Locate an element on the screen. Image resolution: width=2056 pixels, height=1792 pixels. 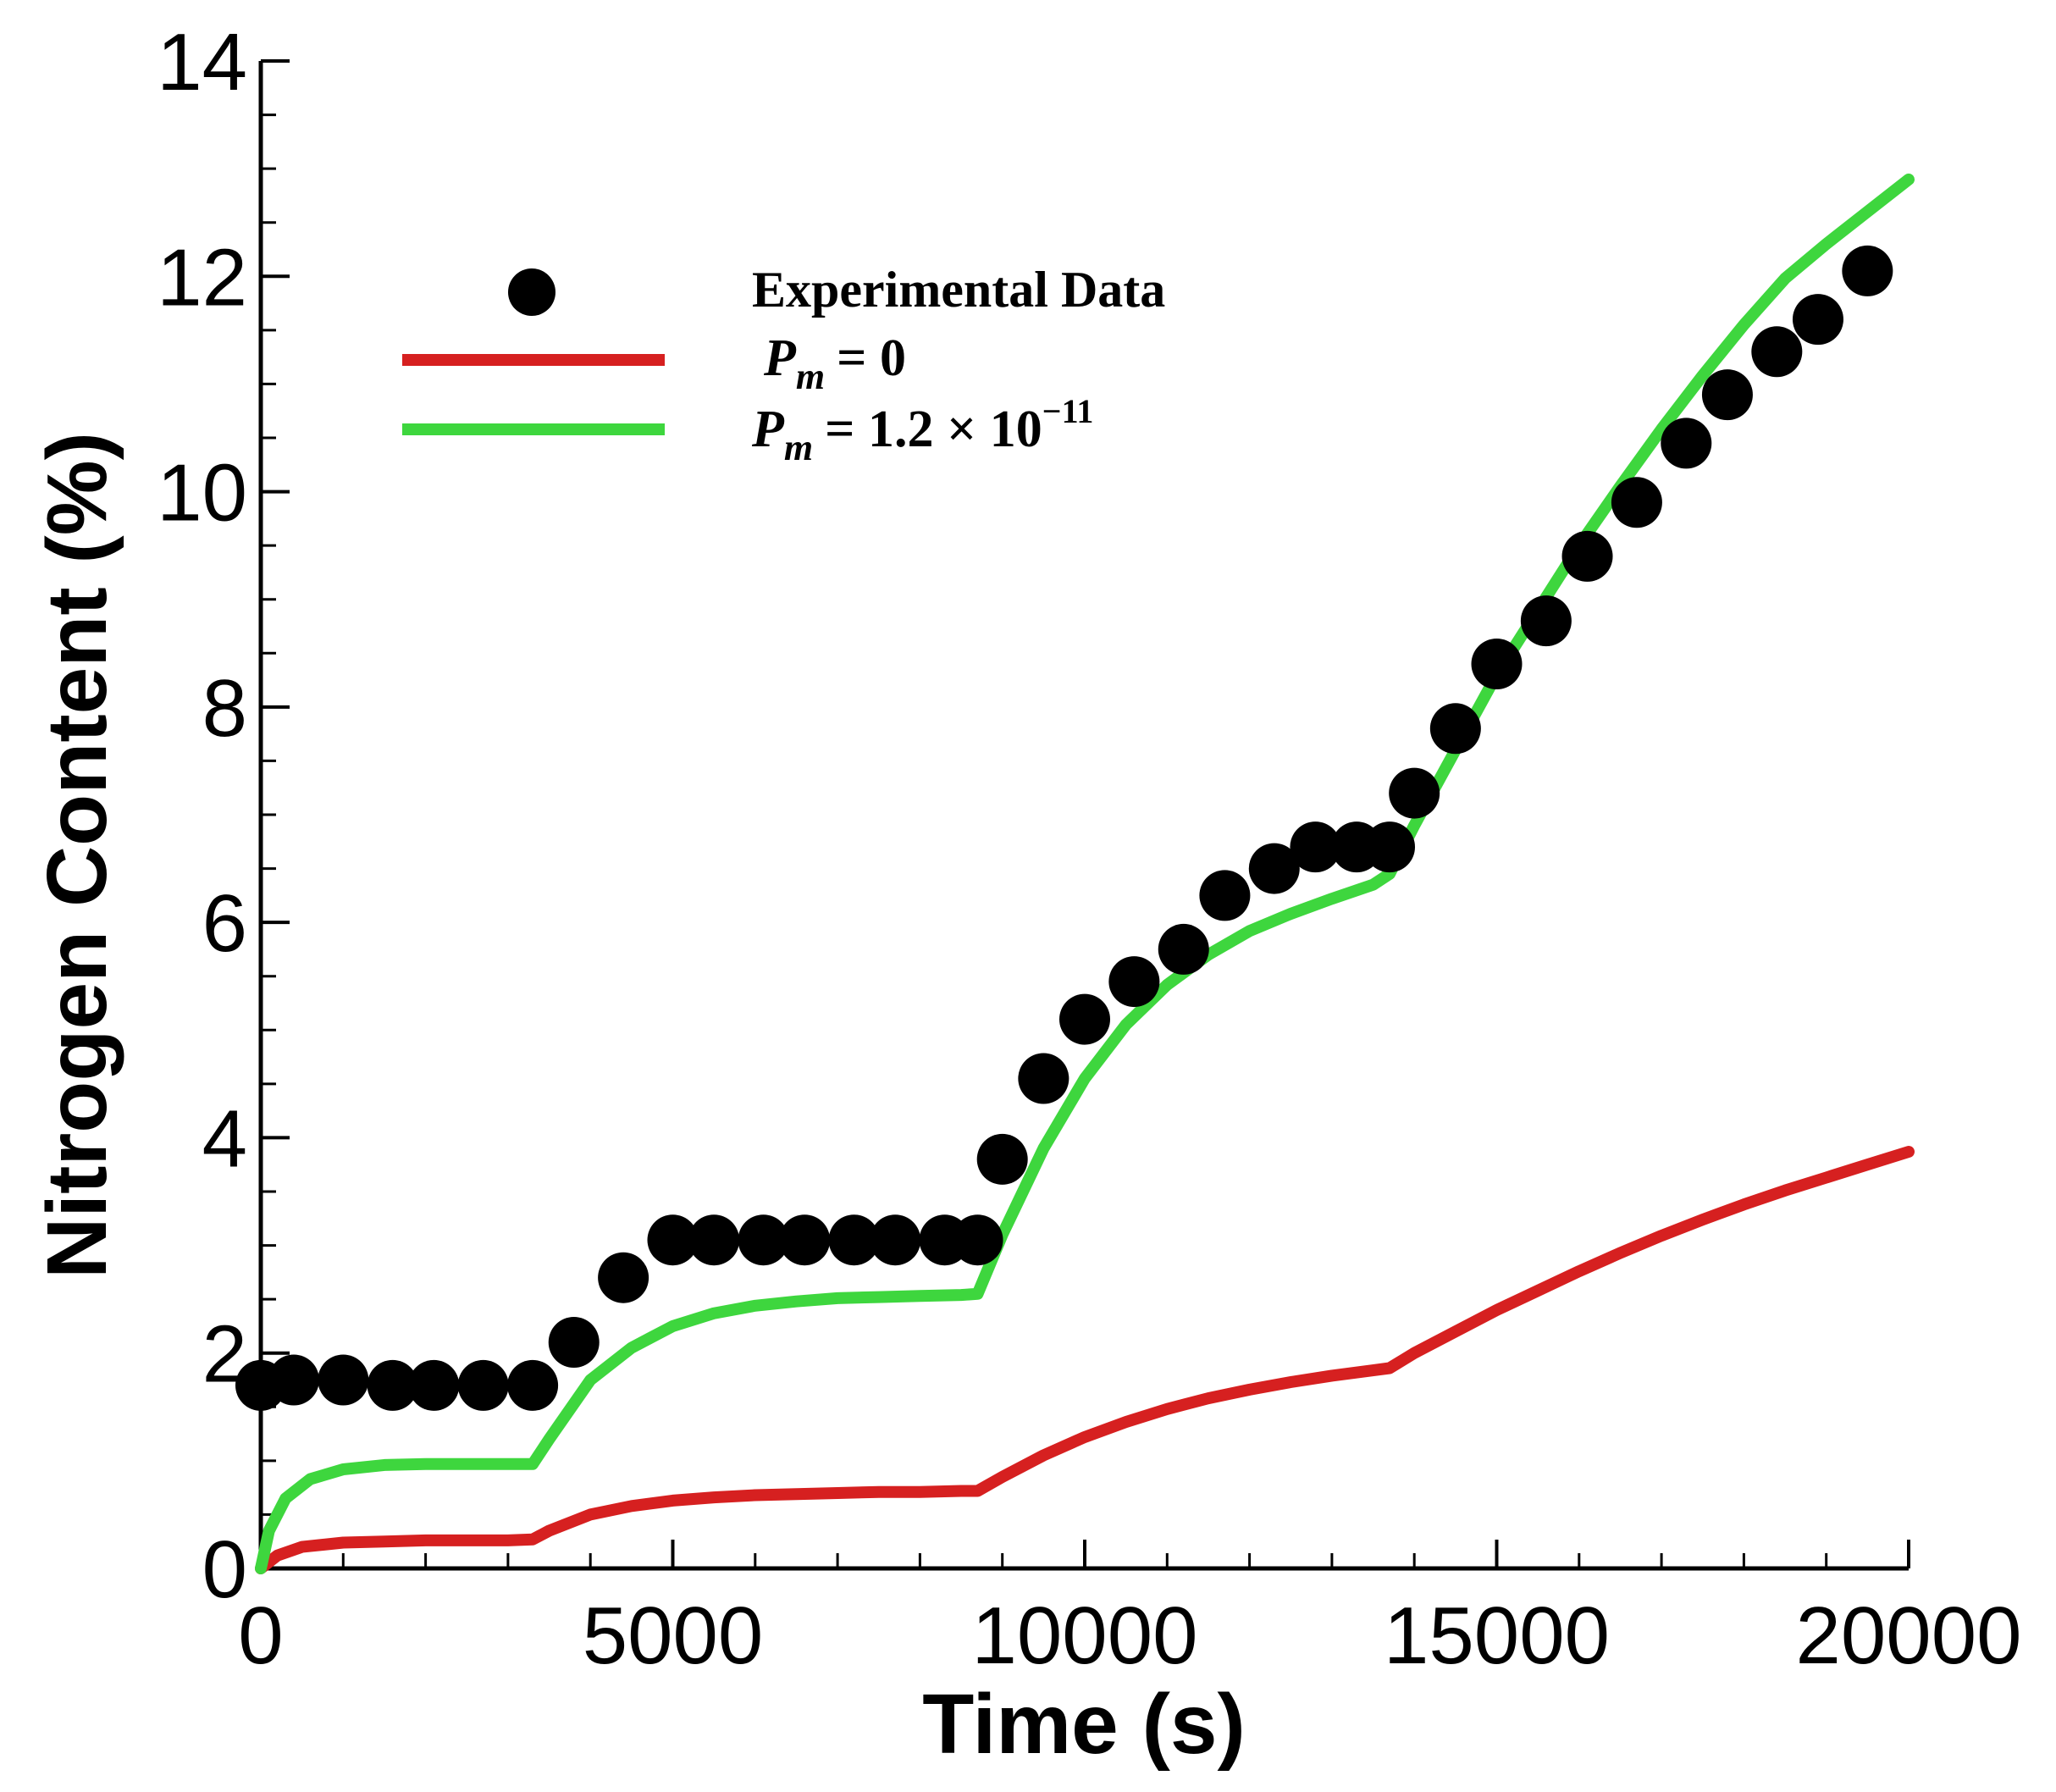
y-tick-label: 12 is located at coordinates (202, 277).